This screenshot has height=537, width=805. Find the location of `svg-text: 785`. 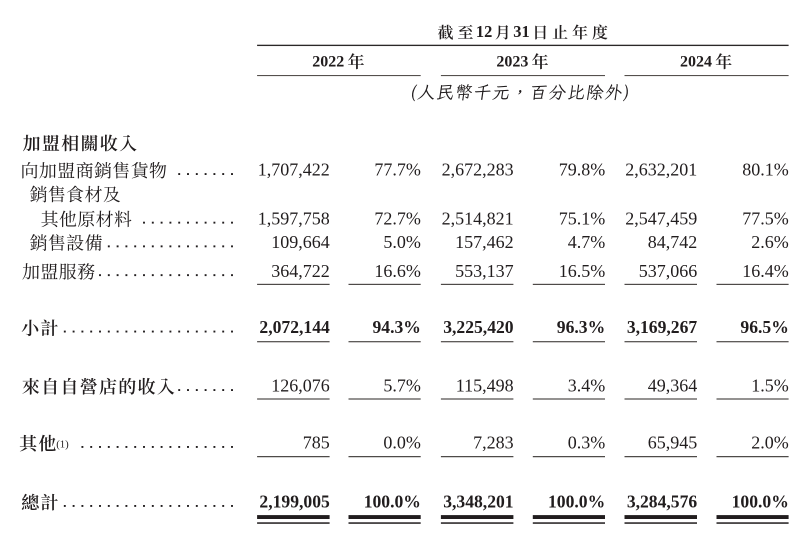

svg-text: 785 is located at coordinates (316, 443).